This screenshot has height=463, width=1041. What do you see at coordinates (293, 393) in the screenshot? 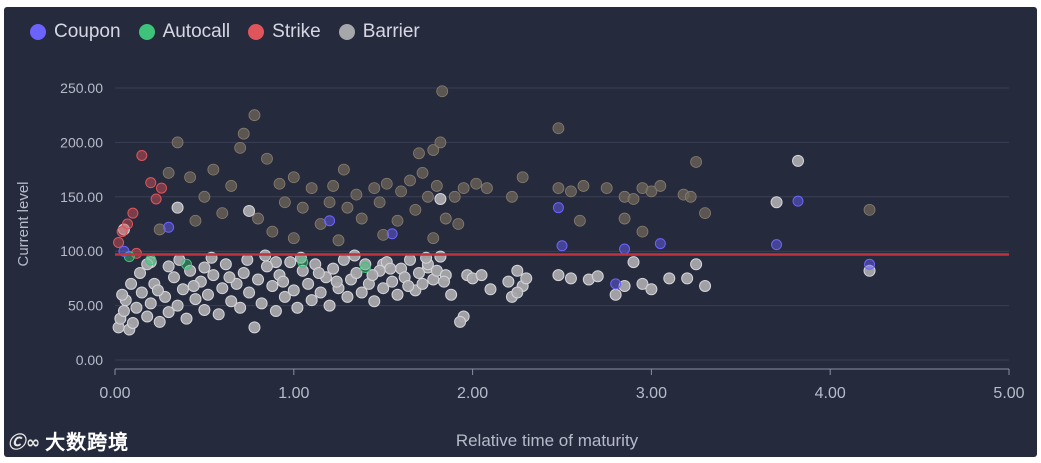
I see `x-tick-label: 1.00` at bounding box center [293, 393].